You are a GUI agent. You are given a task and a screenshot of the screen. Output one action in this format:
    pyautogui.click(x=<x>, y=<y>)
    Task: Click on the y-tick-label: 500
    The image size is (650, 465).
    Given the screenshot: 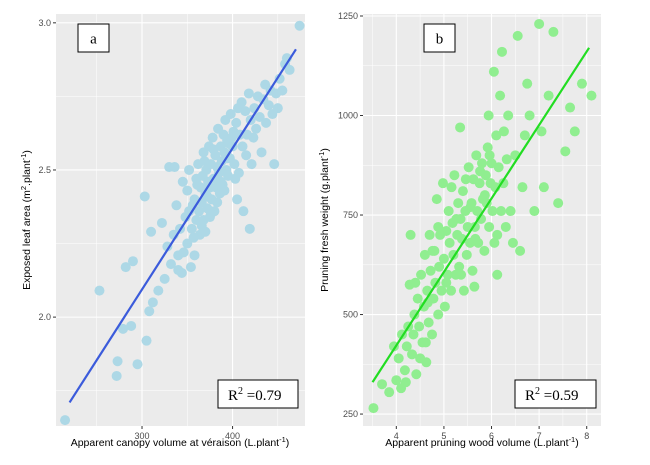 What is the action you would take?
    pyautogui.click(x=350, y=315)
    